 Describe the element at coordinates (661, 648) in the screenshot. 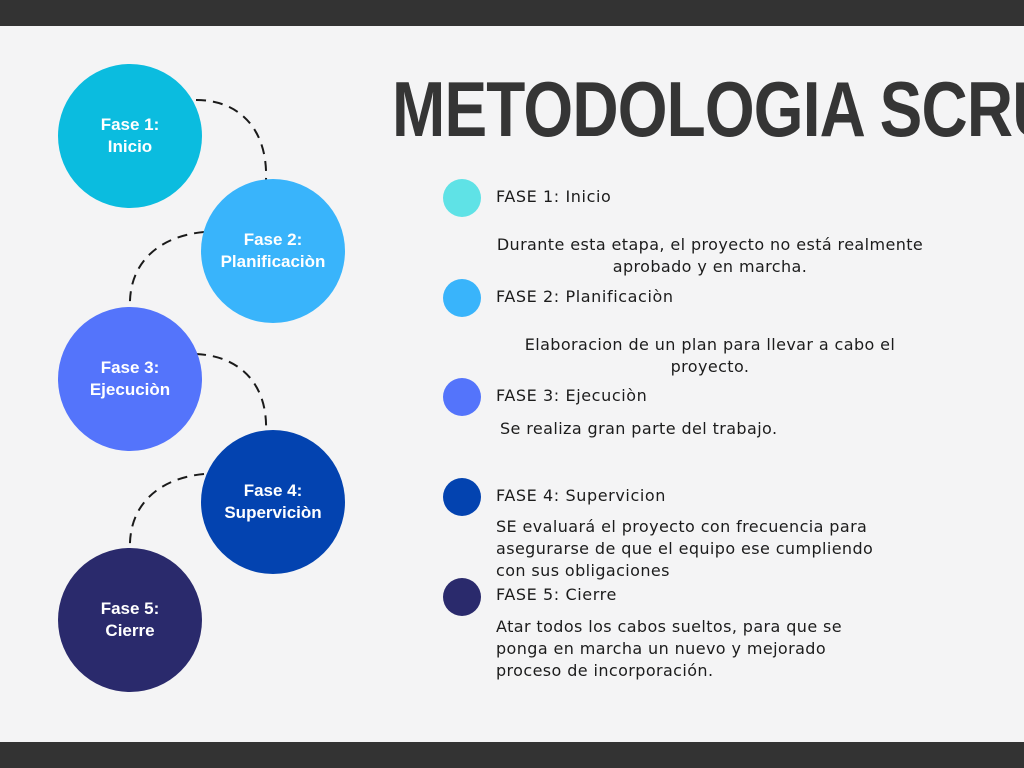

I see `phase-5-description-line: ponga en marcha un nuevo y mejorado` at that location.